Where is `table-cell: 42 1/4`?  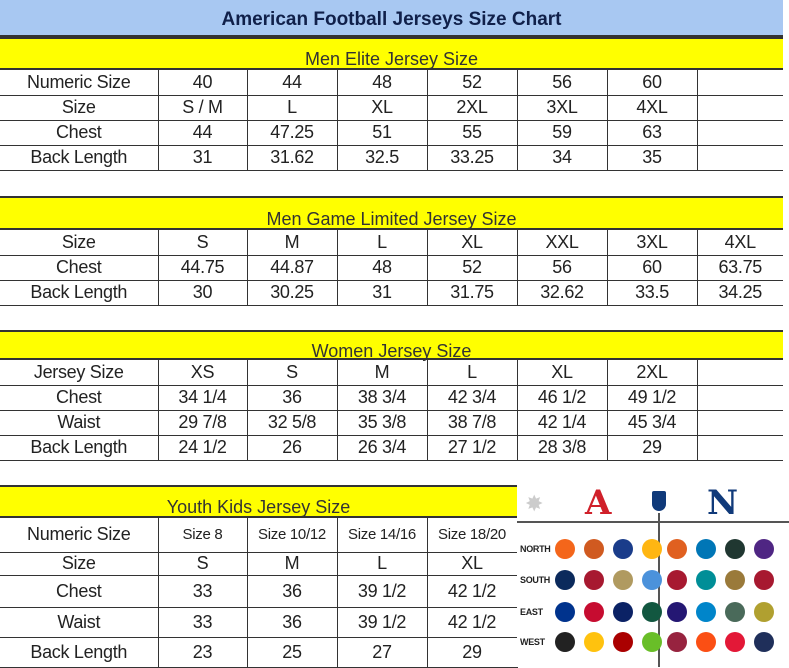
table-cell: 42 1/4 is located at coordinates (562, 423).